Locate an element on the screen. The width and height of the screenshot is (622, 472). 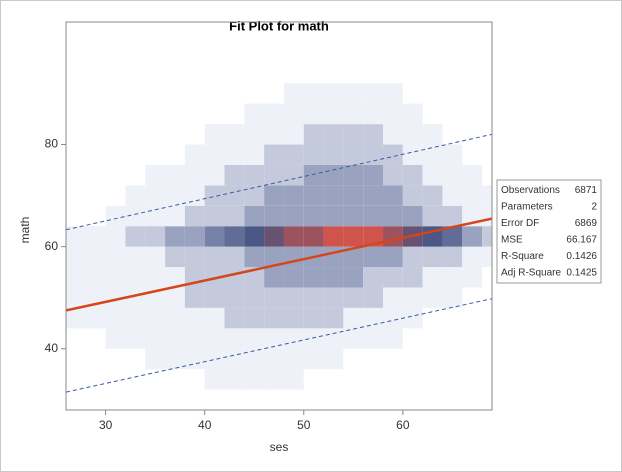
stats-box is located at coordinates (549, 231).